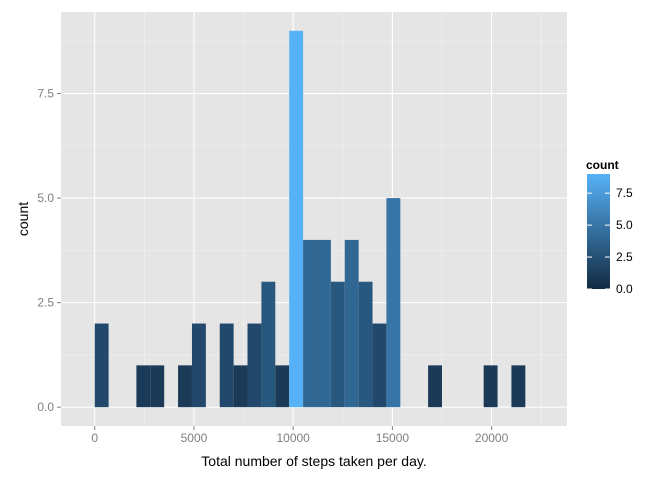 The width and height of the screenshot is (672, 480). Describe the element at coordinates (45, 407) in the screenshot. I see `y-tick-label: 0.0` at that location.